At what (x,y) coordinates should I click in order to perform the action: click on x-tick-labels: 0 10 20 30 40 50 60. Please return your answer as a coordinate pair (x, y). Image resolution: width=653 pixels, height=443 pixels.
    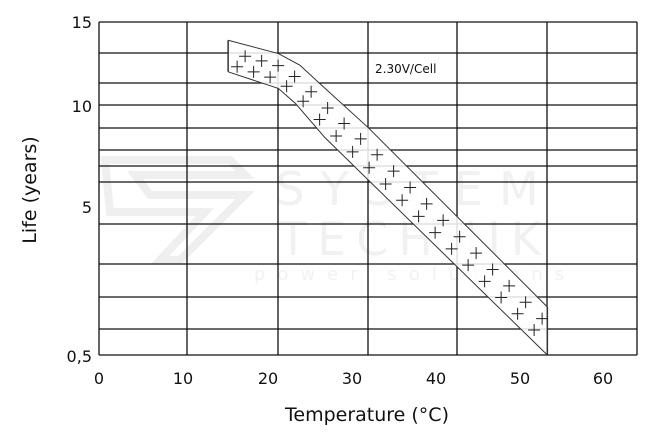
    Looking at the image, I should click on (353, 378).